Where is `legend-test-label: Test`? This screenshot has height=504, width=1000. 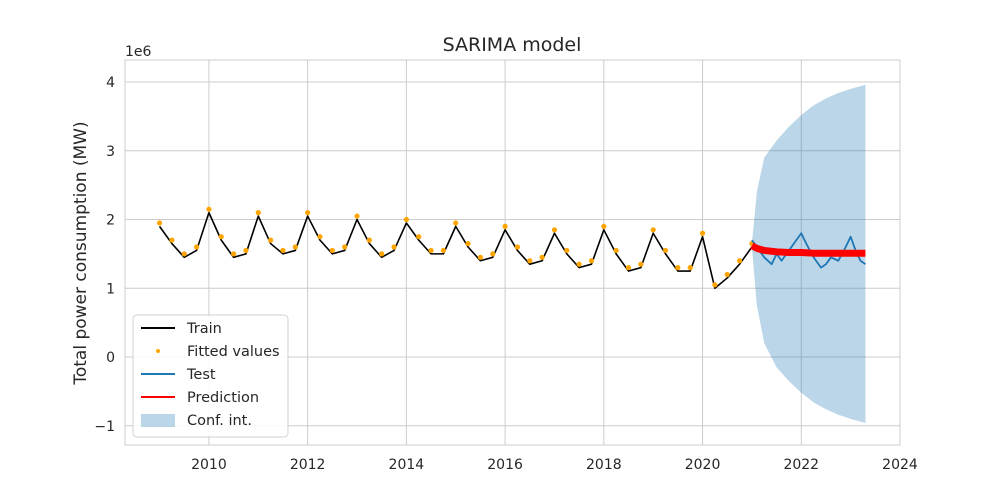 legend-test-label: Test is located at coordinates (201, 375).